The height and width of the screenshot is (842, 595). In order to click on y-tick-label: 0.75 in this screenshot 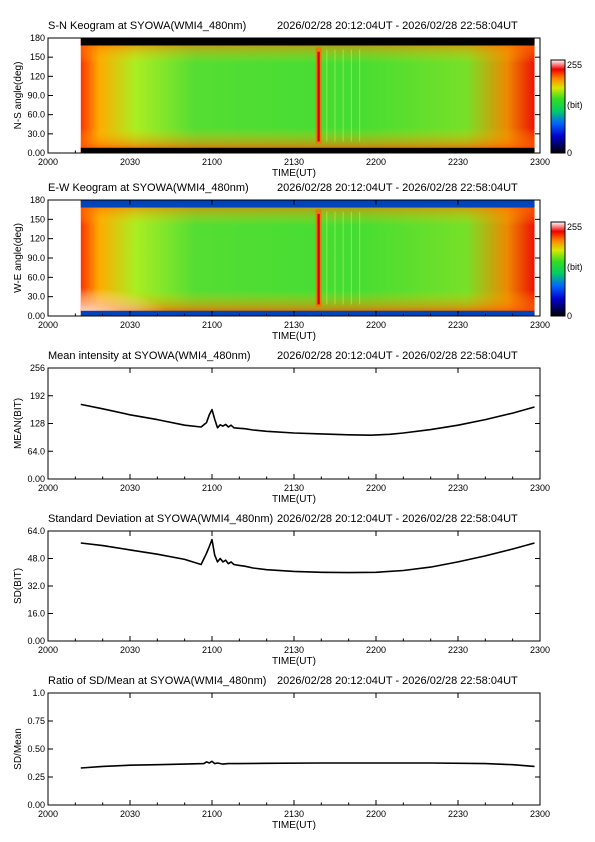, I will do `click(36, 721)`.